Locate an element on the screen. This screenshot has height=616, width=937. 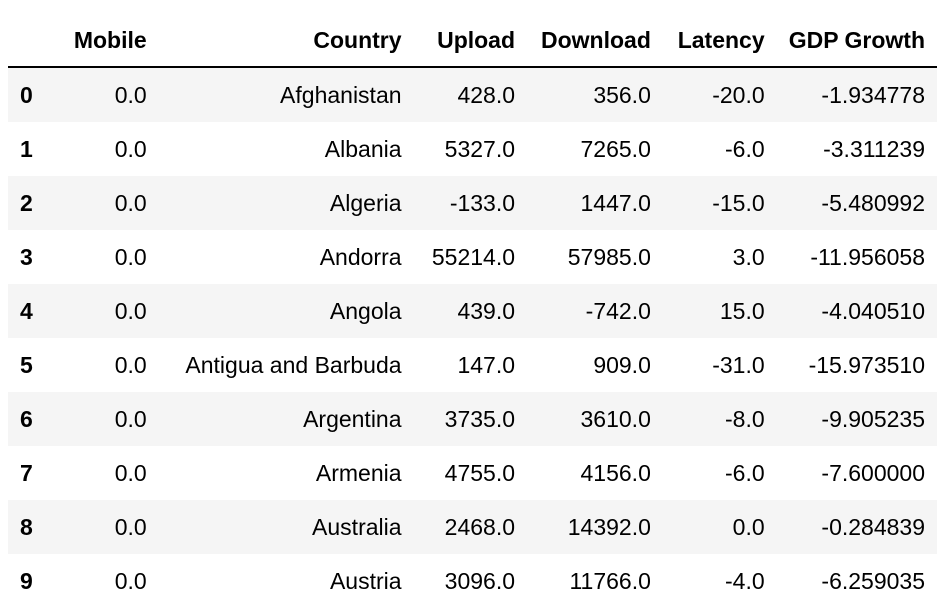
row-index: 4 is located at coordinates (26, 310).